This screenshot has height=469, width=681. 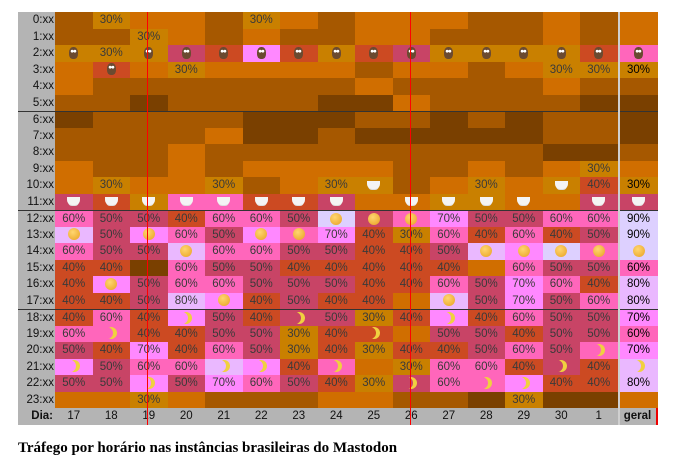 I want to click on hour-label: 12:xx, so click(x=36, y=218).